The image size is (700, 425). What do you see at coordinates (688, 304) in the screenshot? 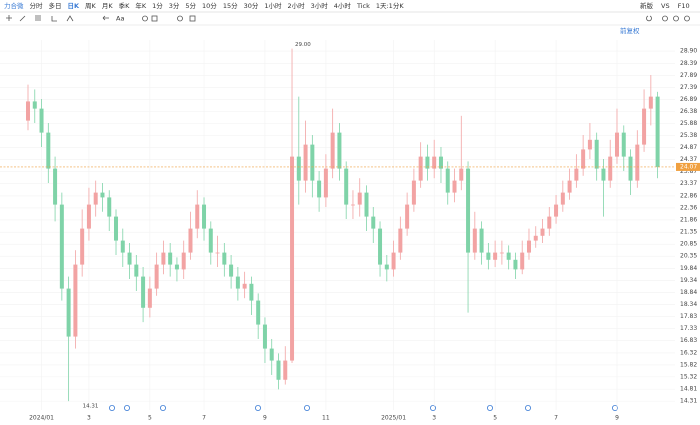
I see `y-tick-label: 18.34` at bounding box center [688, 304].